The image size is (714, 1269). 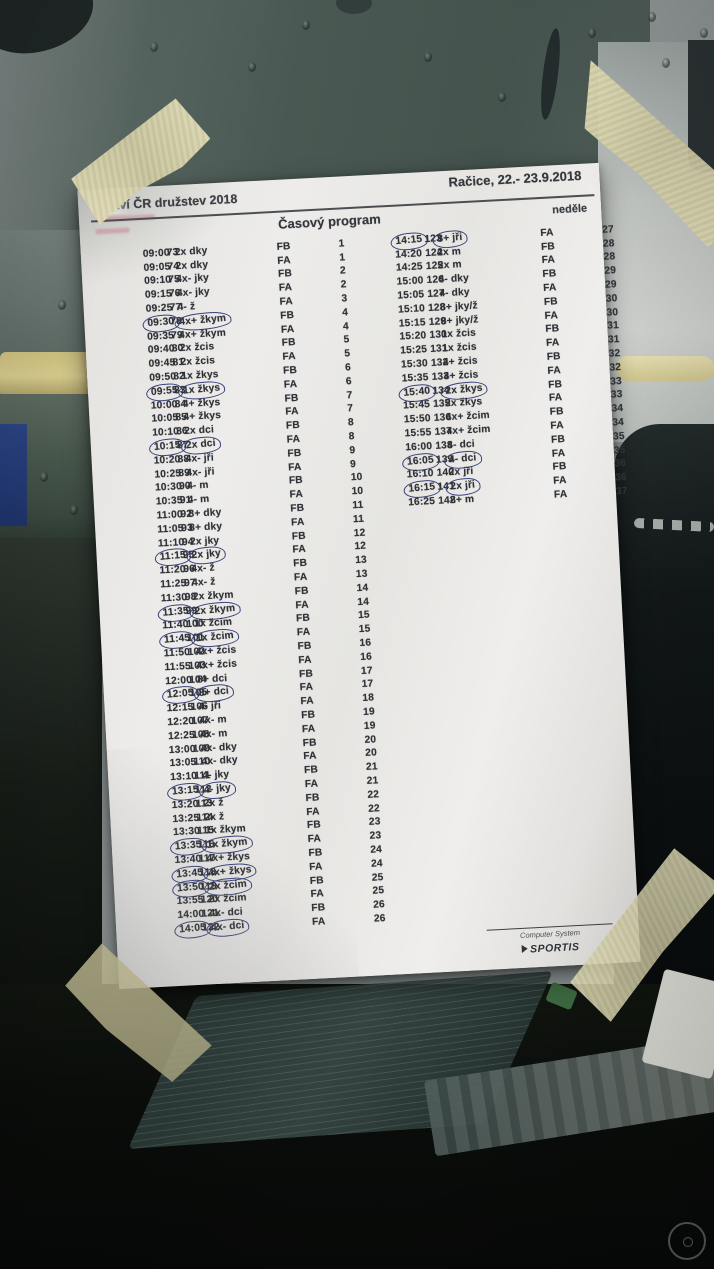 What do you see at coordinates (414, 350) in the screenshot?
I see `cell-time: 15:25` at bounding box center [414, 350].